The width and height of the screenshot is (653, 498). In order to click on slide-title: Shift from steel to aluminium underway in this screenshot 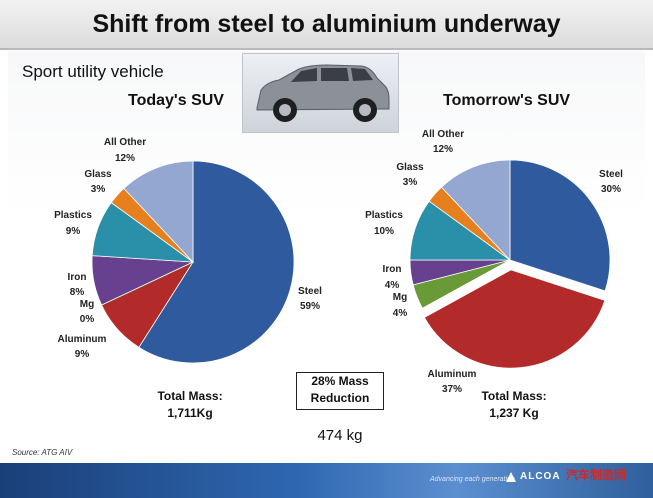, I will do `click(326, 24)`.